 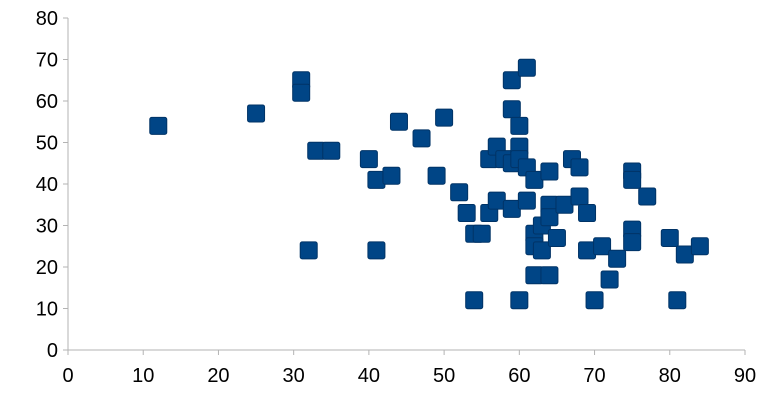 I want to click on x-tick-label: 30, so click(x=294, y=376).